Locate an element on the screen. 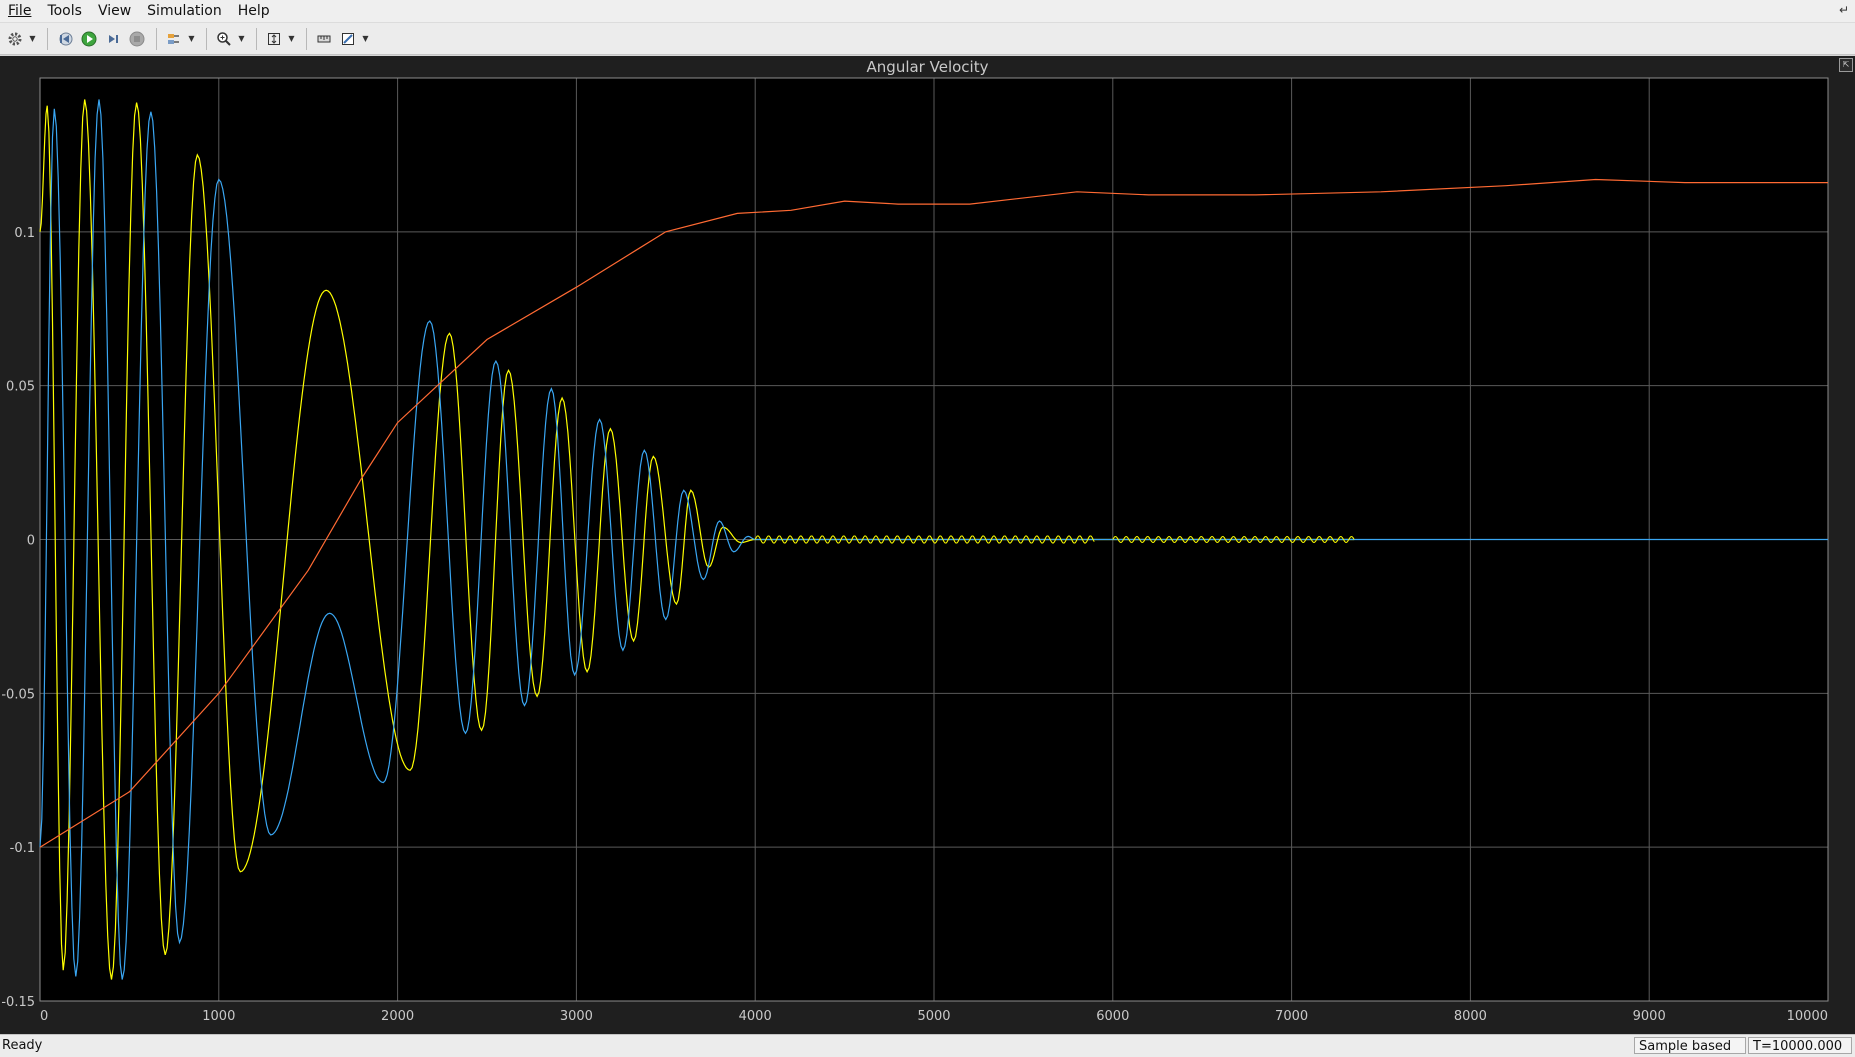  step-back-icon is located at coordinates (65, 39).